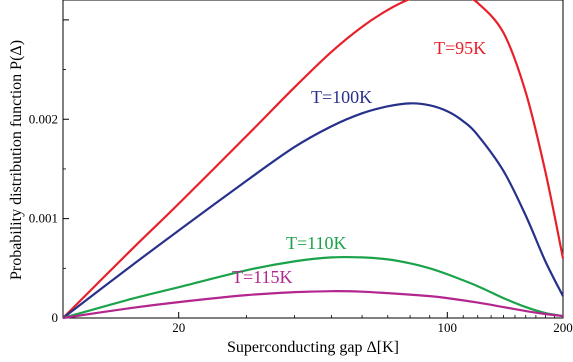 The height and width of the screenshot is (362, 573). What do you see at coordinates (341, 97) in the screenshot?
I see `series-label-t-100k: T=100K` at bounding box center [341, 97].